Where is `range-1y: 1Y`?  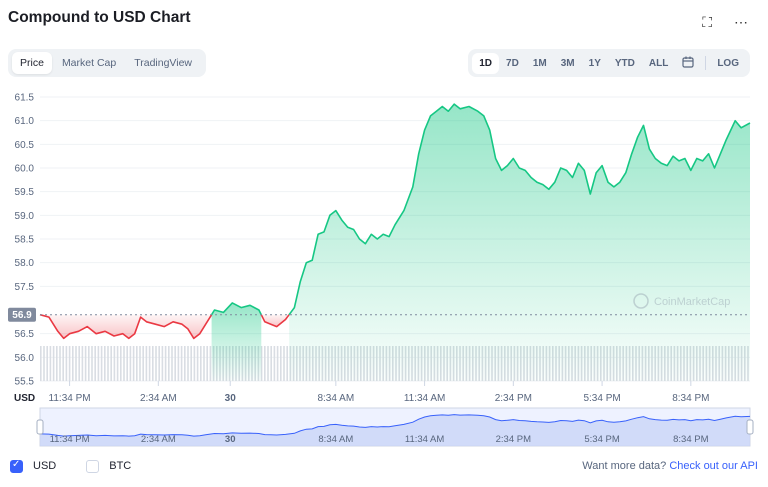
range-1y: 1Y is located at coordinates (594, 63).